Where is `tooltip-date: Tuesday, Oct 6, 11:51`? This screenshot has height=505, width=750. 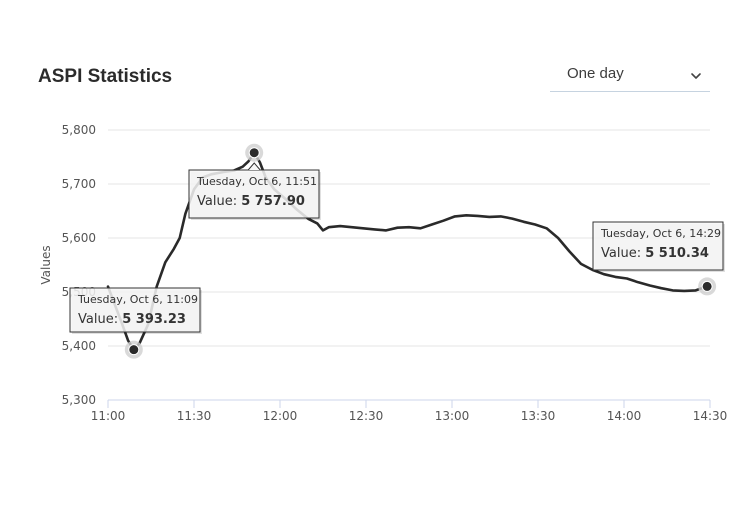 tooltip-date: Tuesday, Oct 6, 11:51 is located at coordinates (256, 181).